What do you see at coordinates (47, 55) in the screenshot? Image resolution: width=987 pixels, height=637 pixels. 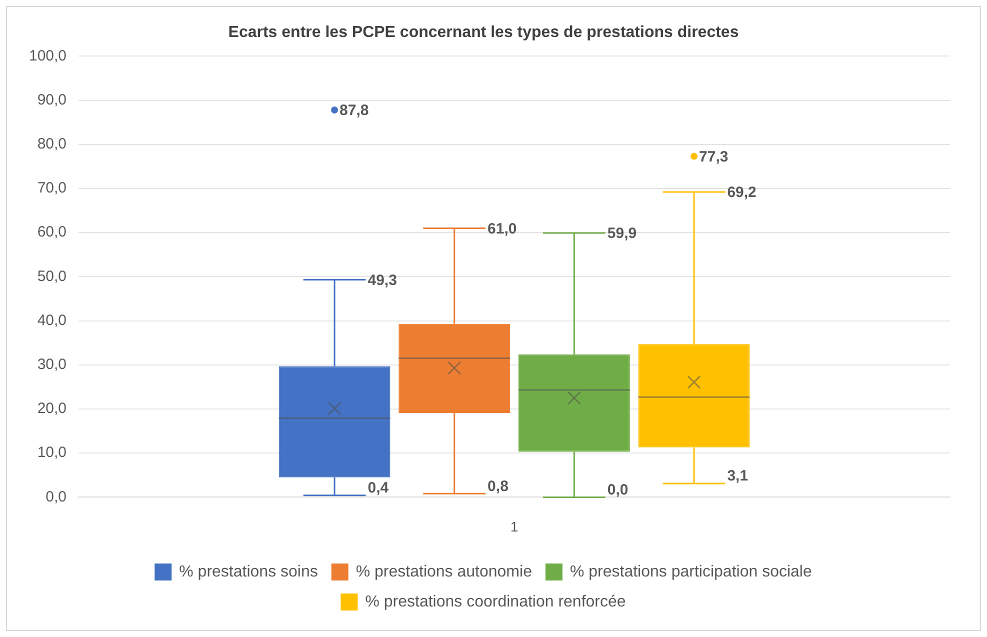 I see `y-tick-label: 100,0` at bounding box center [47, 55].